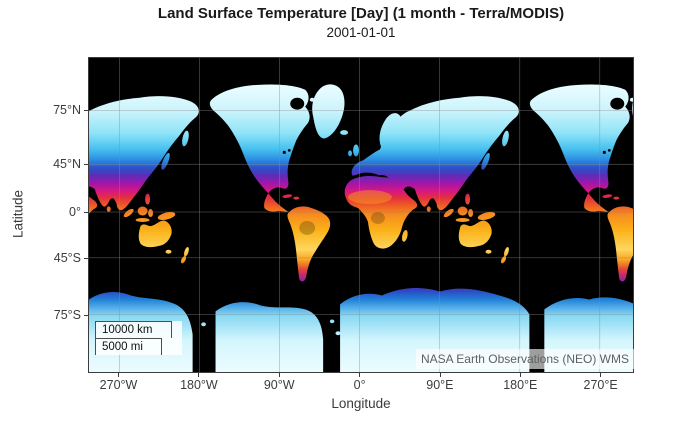 The image size is (700, 421). What do you see at coordinates (75, 212) in the screenshot?
I see `y-tick-label: 0°` at bounding box center [75, 212].